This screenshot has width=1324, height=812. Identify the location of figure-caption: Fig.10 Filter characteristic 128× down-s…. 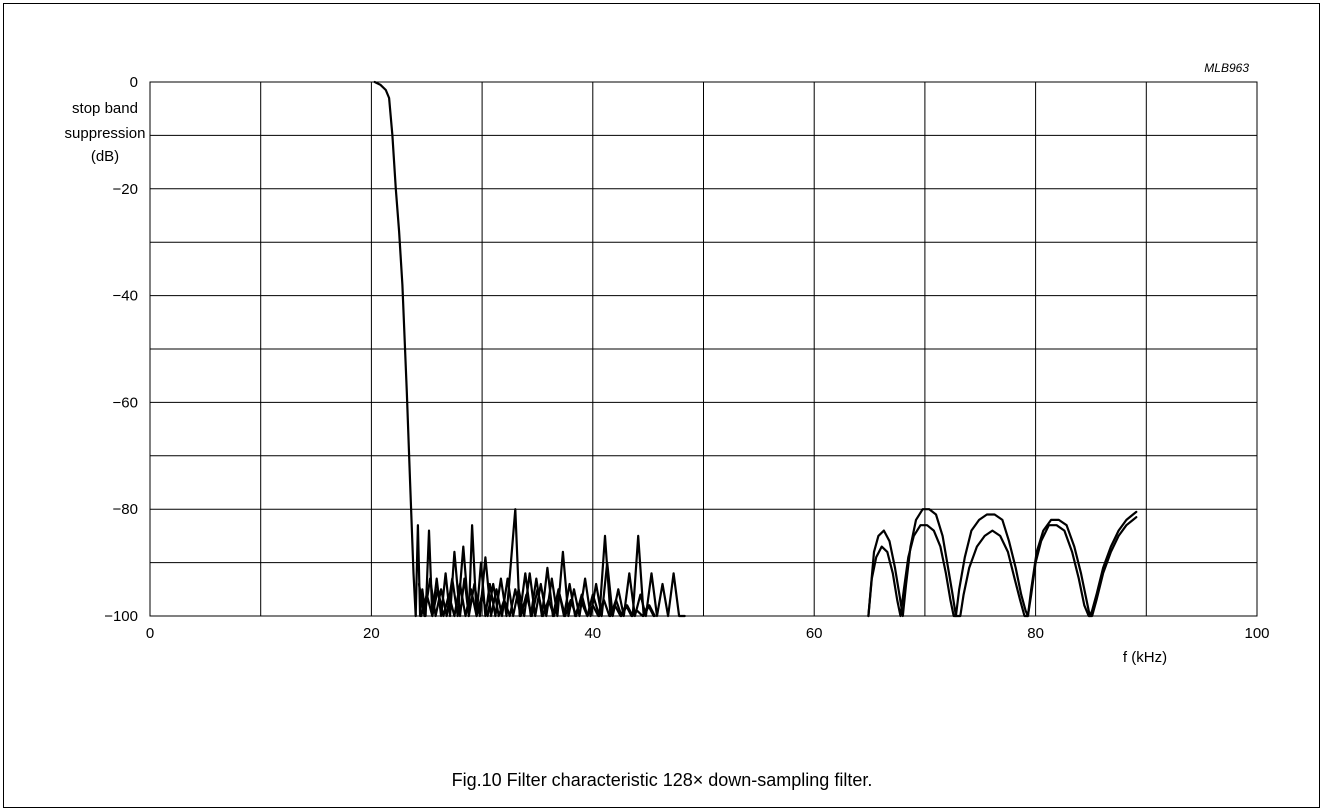
(662, 780).